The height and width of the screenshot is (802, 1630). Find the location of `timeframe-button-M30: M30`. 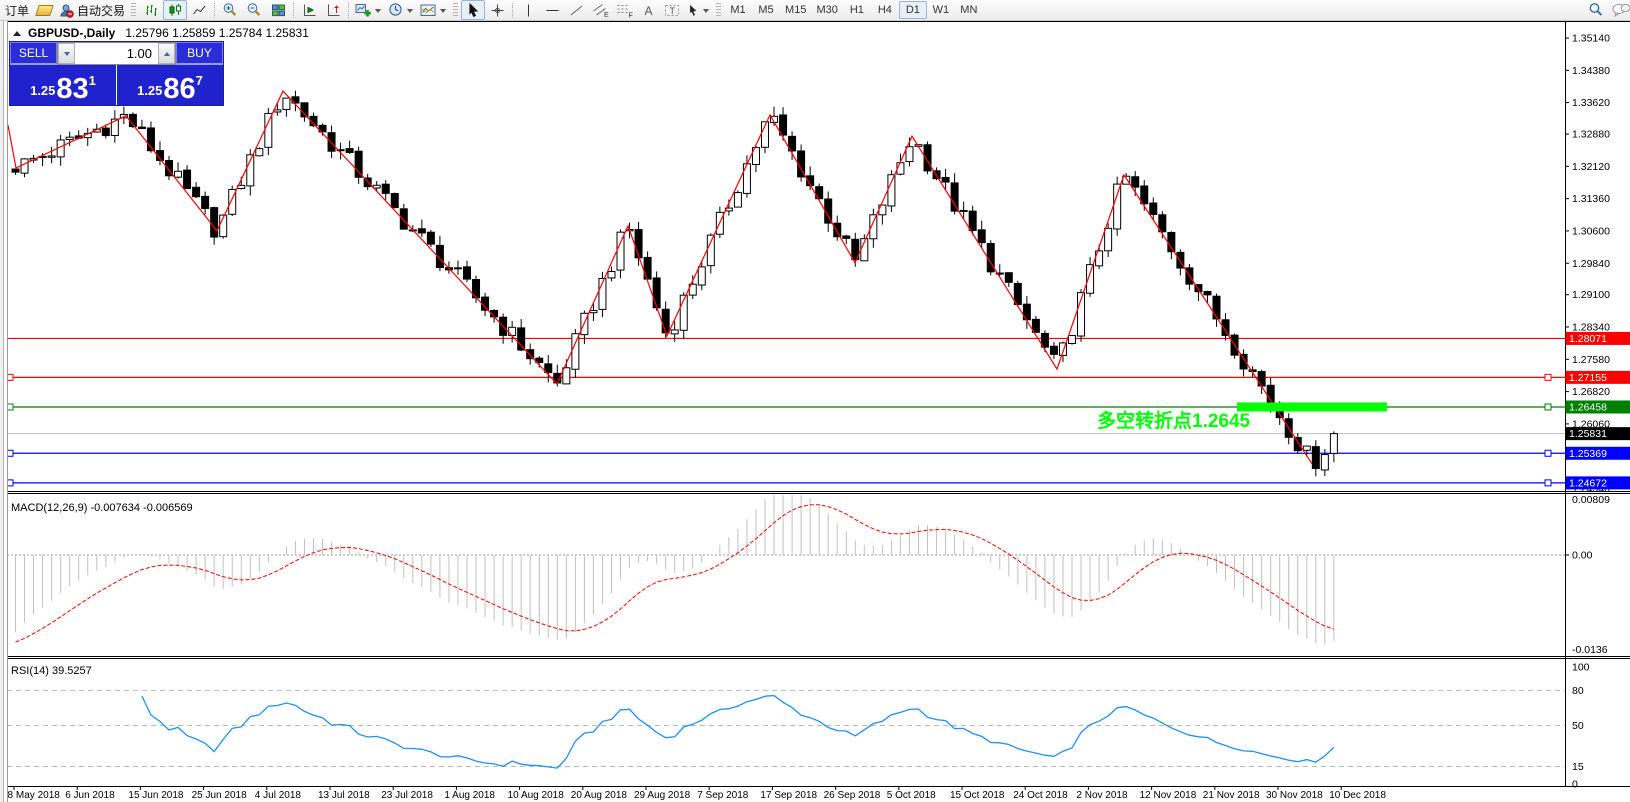

timeframe-button-M30: M30 is located at coordinates (827, 10).